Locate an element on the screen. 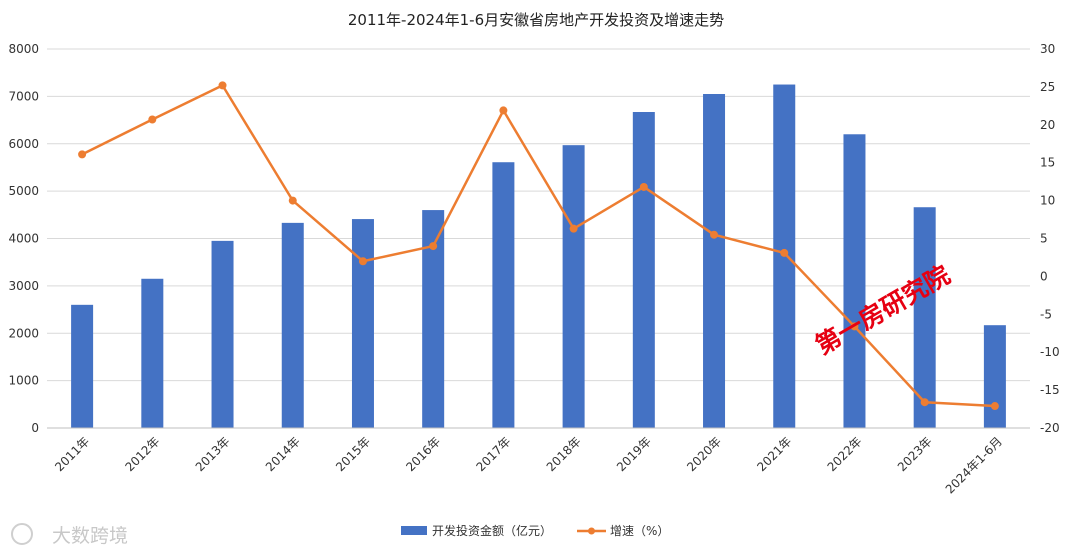 This screenshot has height=558, width=1072. x-tick-label: 2014年 is located at coordinates (283, 454).